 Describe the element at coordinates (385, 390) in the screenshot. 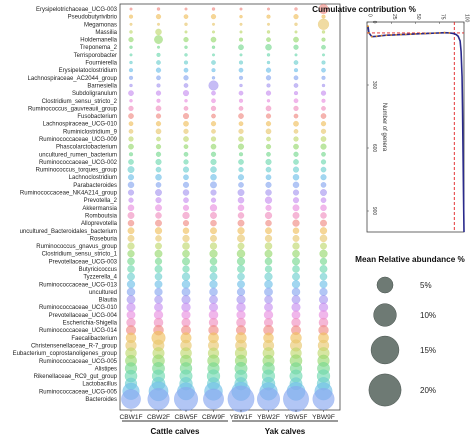

I see `legend-bubble` at that location.